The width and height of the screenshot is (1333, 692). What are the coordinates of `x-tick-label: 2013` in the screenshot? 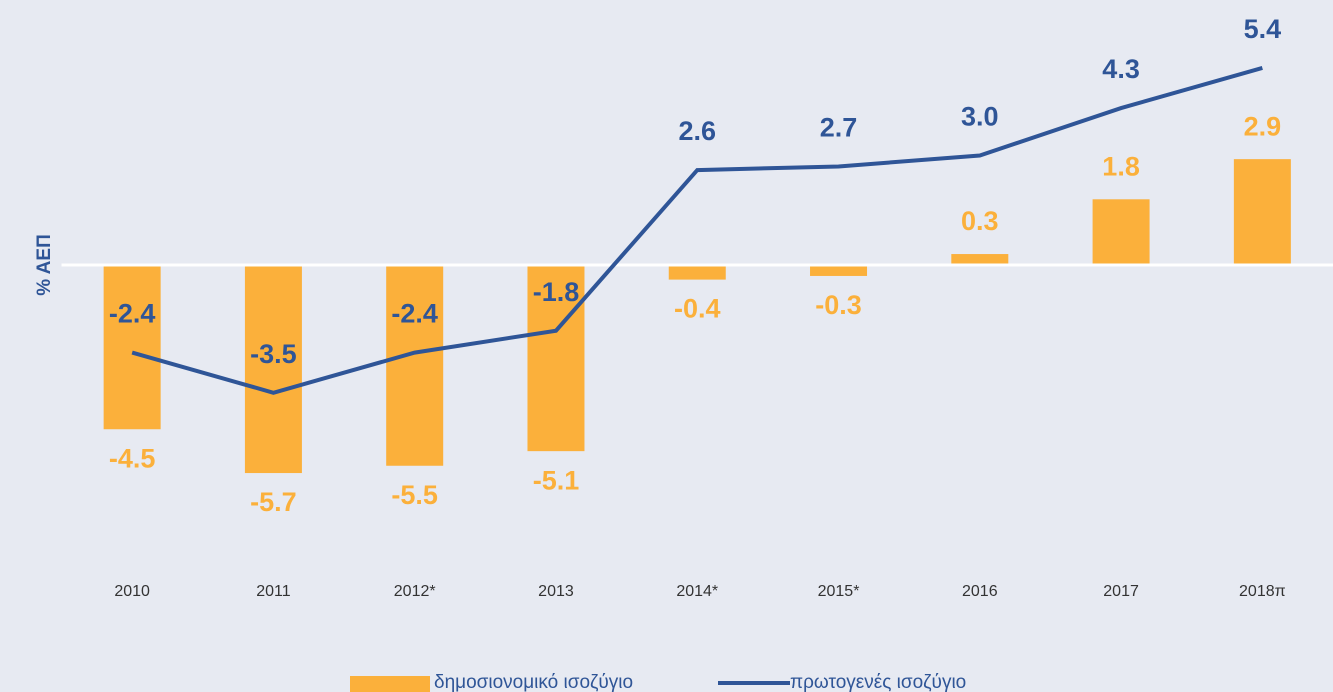 It's located at (556, 591).